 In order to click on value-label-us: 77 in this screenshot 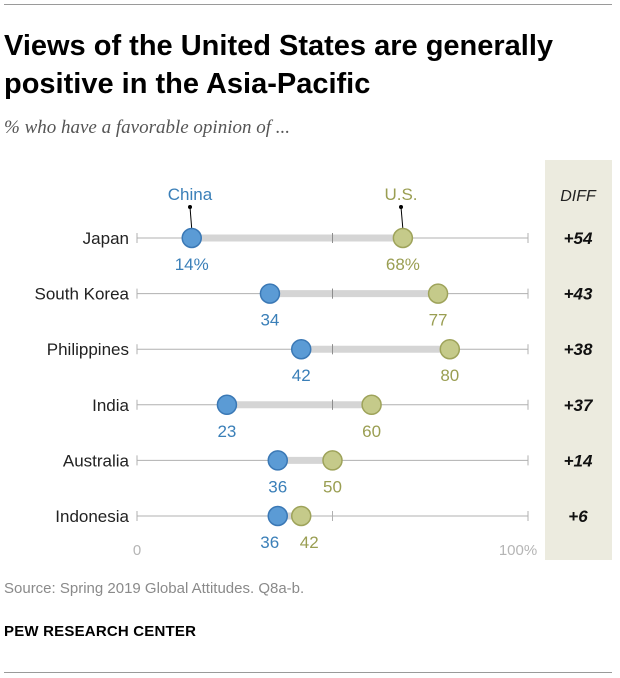, I will do `click(438, 320)`.